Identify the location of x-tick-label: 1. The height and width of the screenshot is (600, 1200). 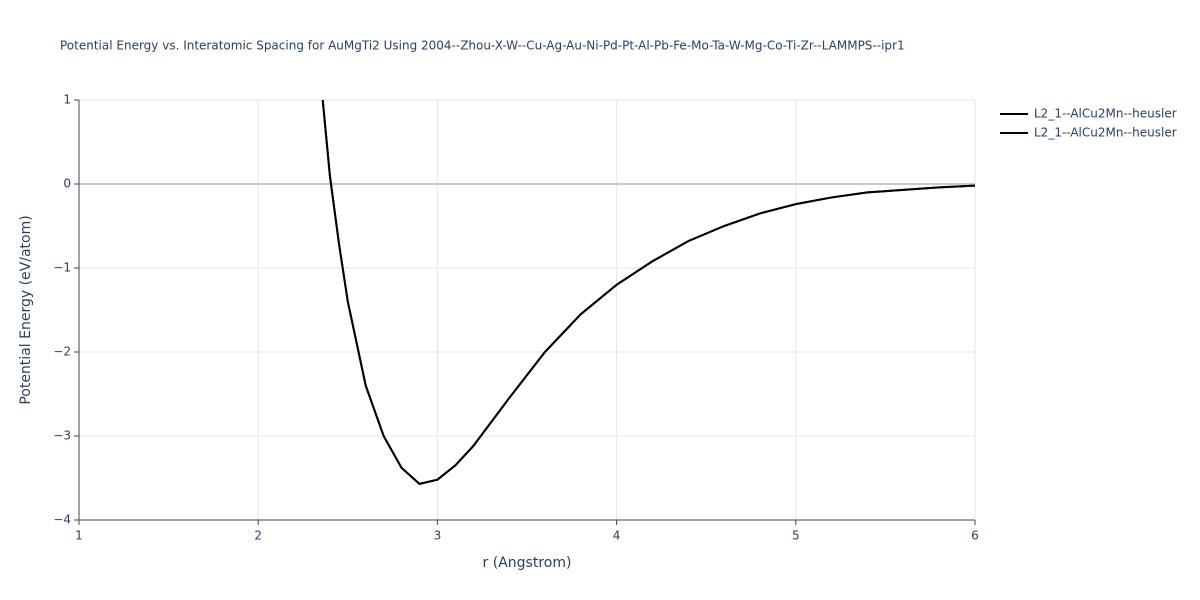
(79, 536).